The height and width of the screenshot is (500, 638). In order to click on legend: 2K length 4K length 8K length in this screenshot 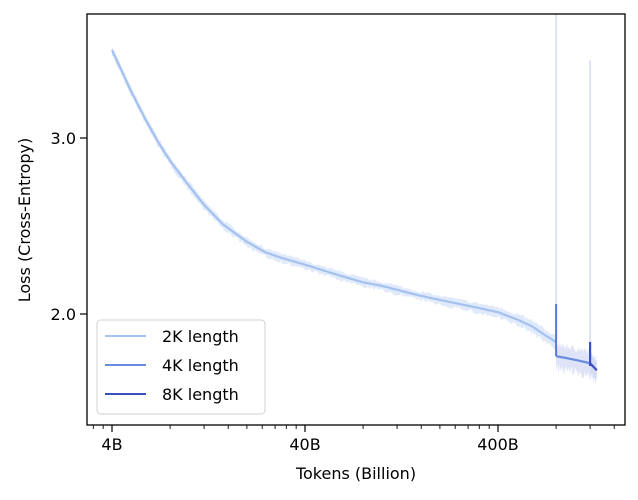, I will do `click(181, 367)`.